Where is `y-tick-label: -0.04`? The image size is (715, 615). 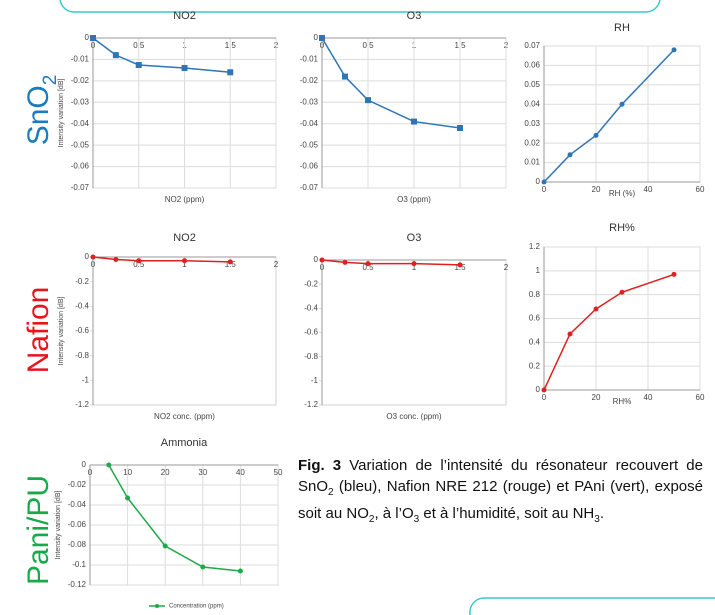 y-tick-label: -0.04 is located at coordinates (309, 123).